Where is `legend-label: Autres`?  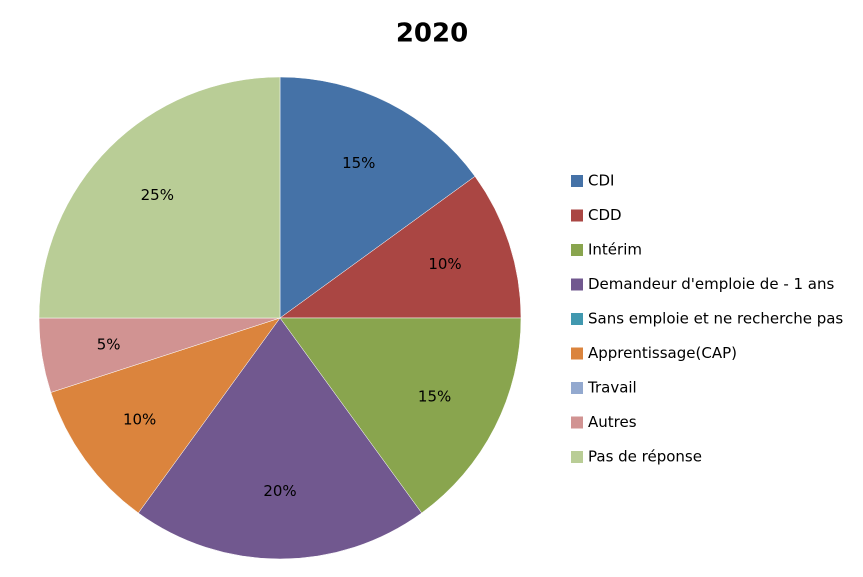
legend-label: Autres is located at coordinates (612, 422).